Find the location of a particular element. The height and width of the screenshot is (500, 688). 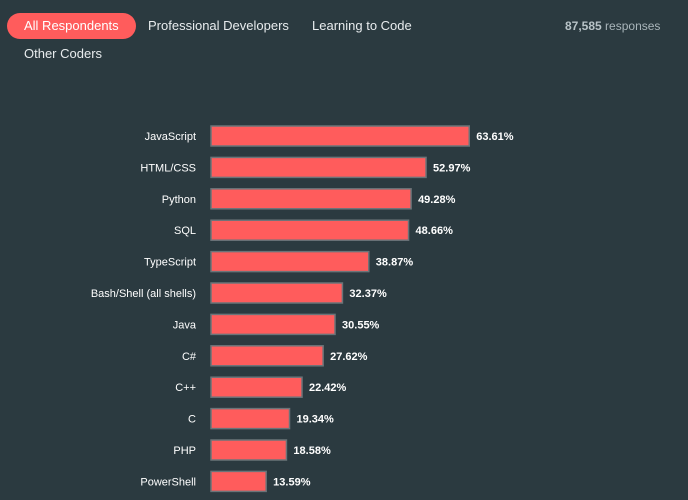

value-label-powershell: 13.59% is located at coordinates (292, 482).